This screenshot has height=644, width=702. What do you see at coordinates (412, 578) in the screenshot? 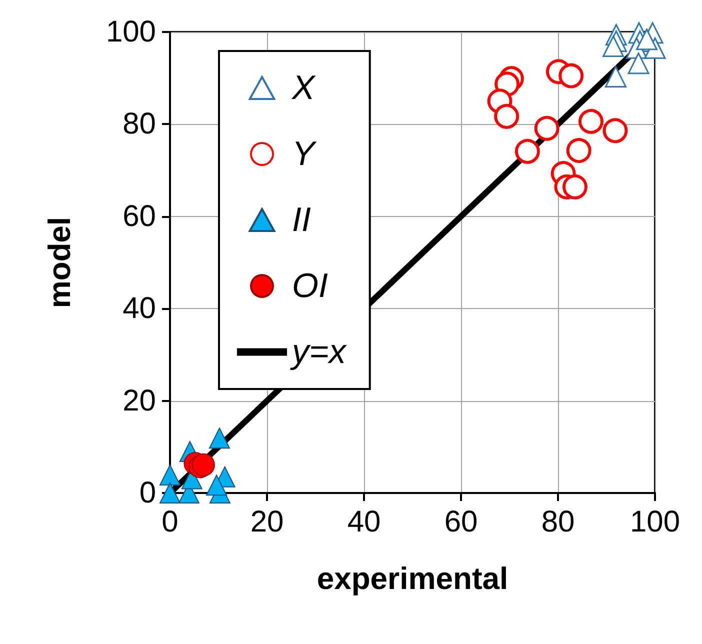
I see `x-axis-title: experimental` at bounding box center [412, 578].